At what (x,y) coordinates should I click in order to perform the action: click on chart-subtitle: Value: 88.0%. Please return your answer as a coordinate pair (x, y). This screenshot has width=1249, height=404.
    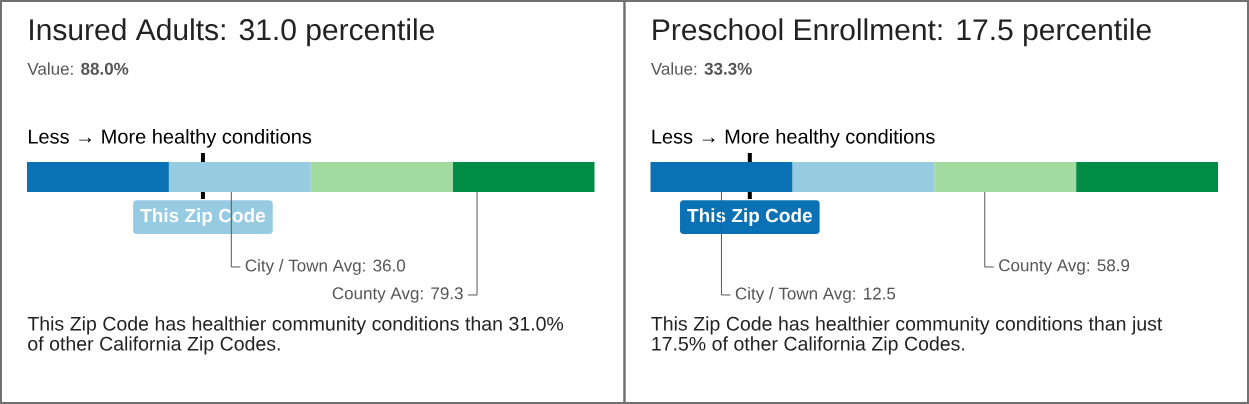
    Looking at the image, I should click on (78, 68).